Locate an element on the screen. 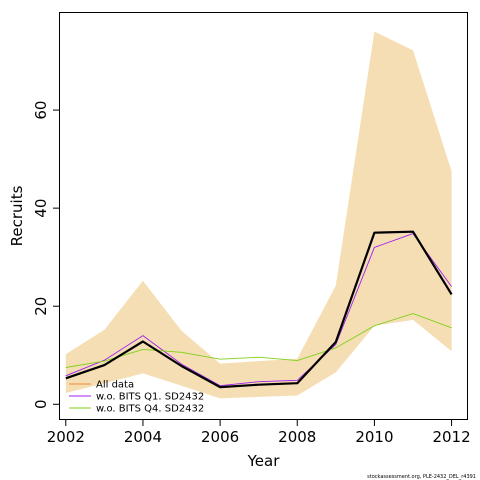 This screenshot has width=480, height=480. legend-label: All data is located at coordinates (115, 385).